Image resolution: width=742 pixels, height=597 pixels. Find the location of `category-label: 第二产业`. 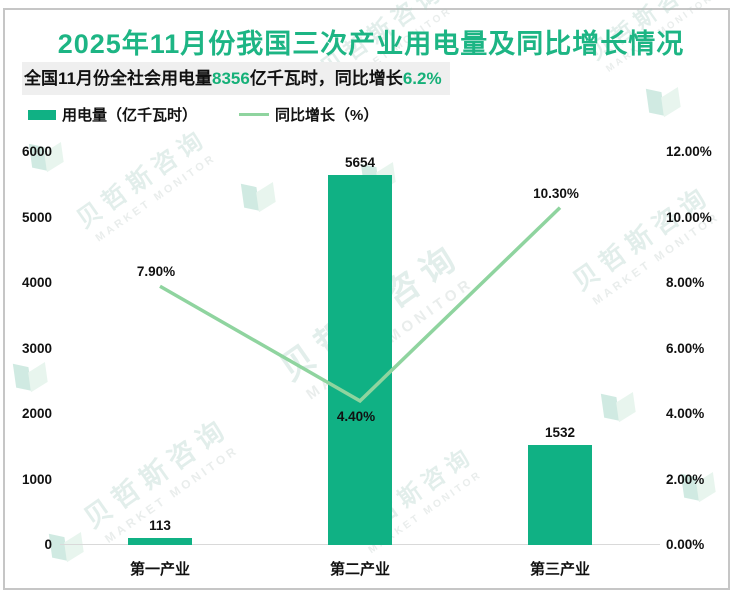

category-label: 第二产业 is located at coordinates (360, 569).